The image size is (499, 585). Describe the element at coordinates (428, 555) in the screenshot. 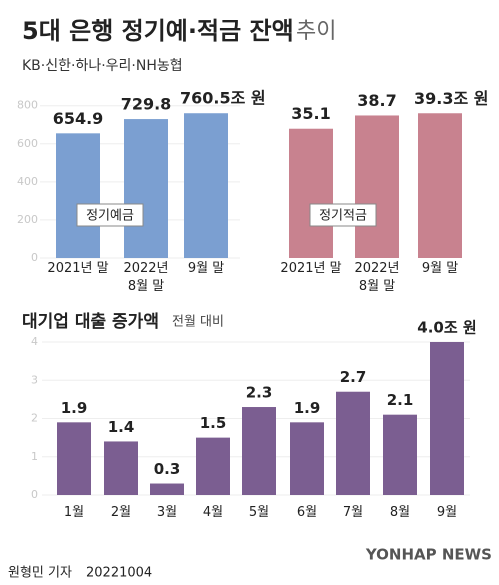

I see `logo: YONHAP NEWS` at that location.